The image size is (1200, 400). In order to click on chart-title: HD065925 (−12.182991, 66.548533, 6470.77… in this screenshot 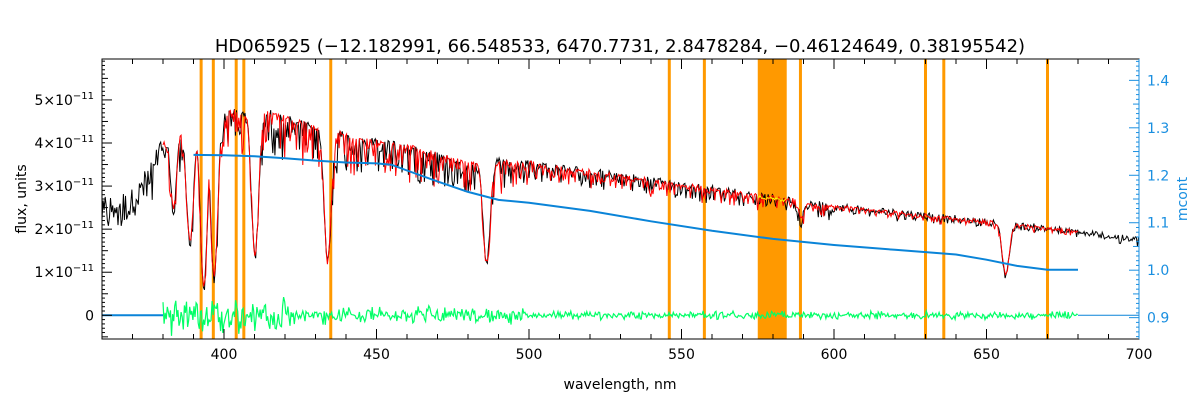, I will do `click(620, 46)`.